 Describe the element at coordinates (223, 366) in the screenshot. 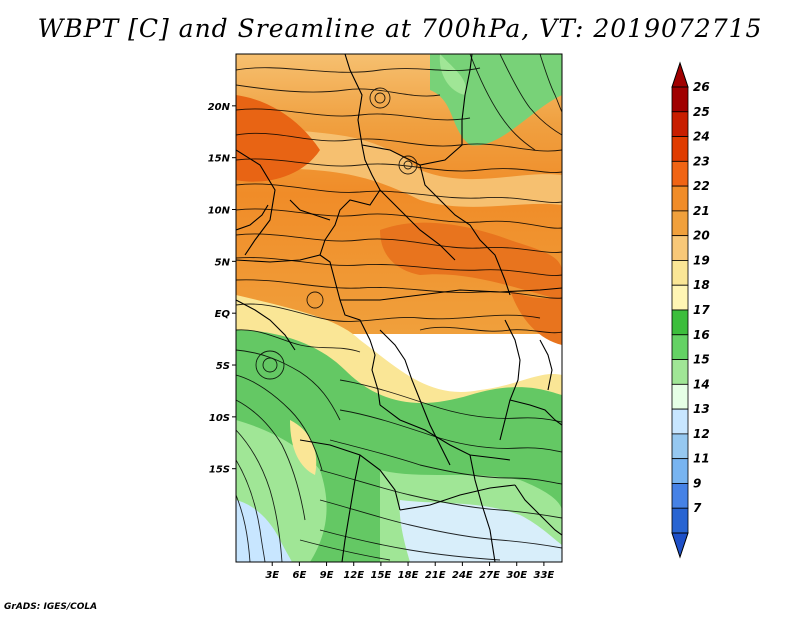

I see `y-tick-label: 5S` at that location.